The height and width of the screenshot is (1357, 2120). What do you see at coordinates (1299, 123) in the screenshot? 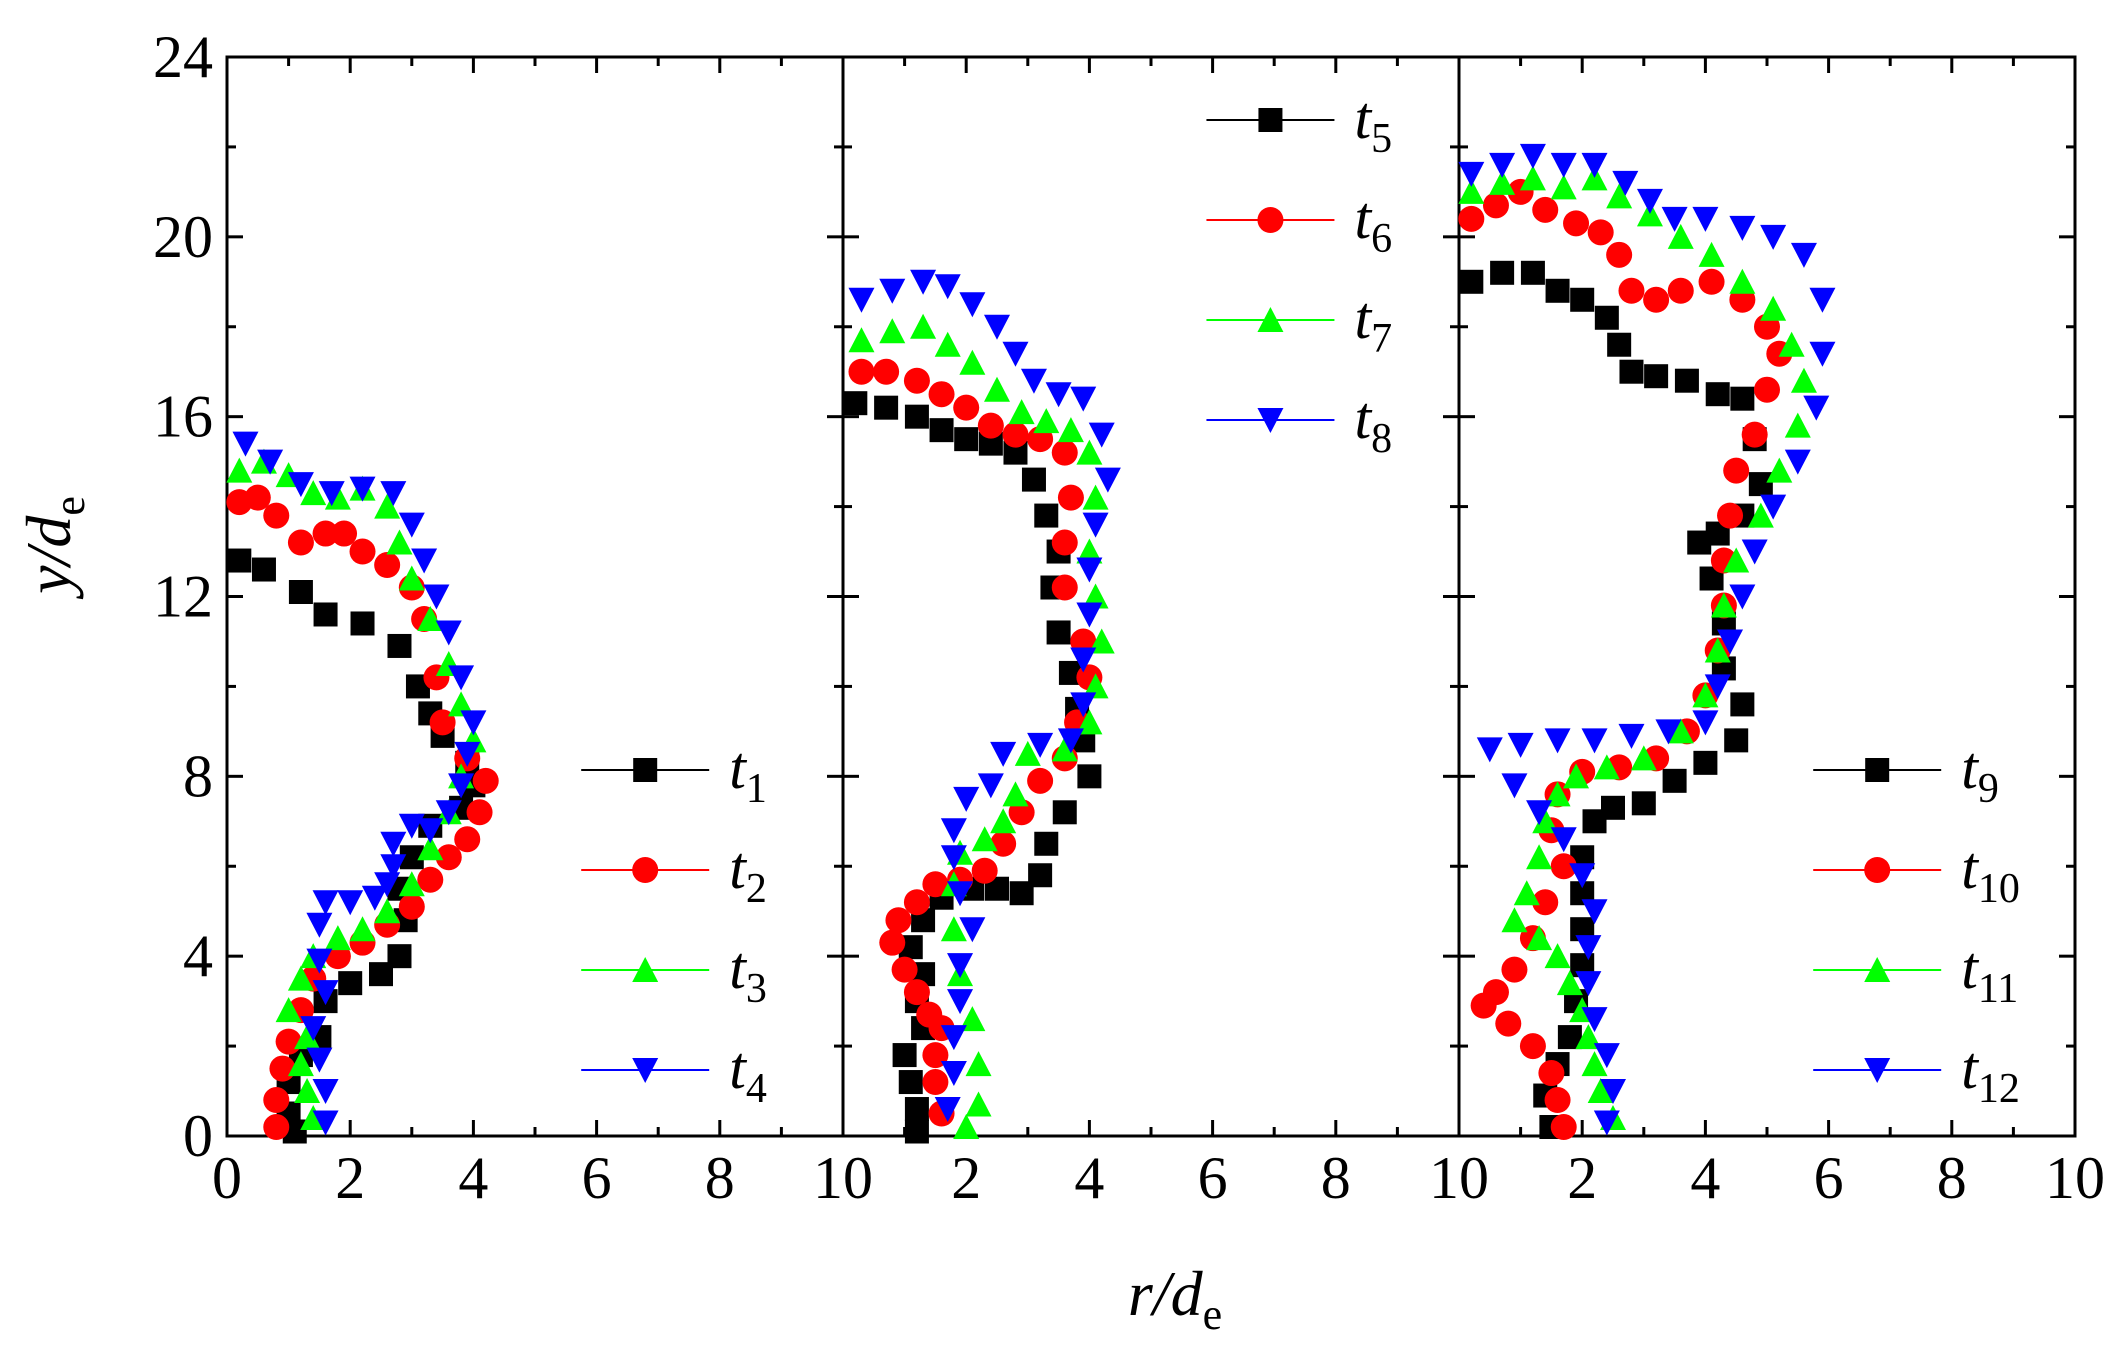
I see `legend-entry: t5` at bounding box center [1299, 123].